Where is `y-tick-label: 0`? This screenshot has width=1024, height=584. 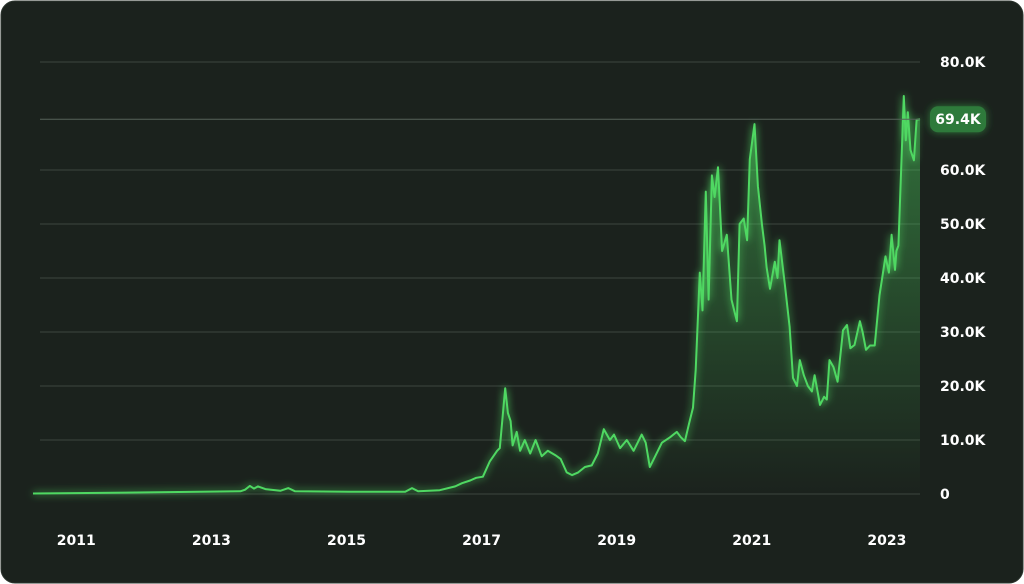
y-tick-label: 0 is located at coordinates (945, 495).